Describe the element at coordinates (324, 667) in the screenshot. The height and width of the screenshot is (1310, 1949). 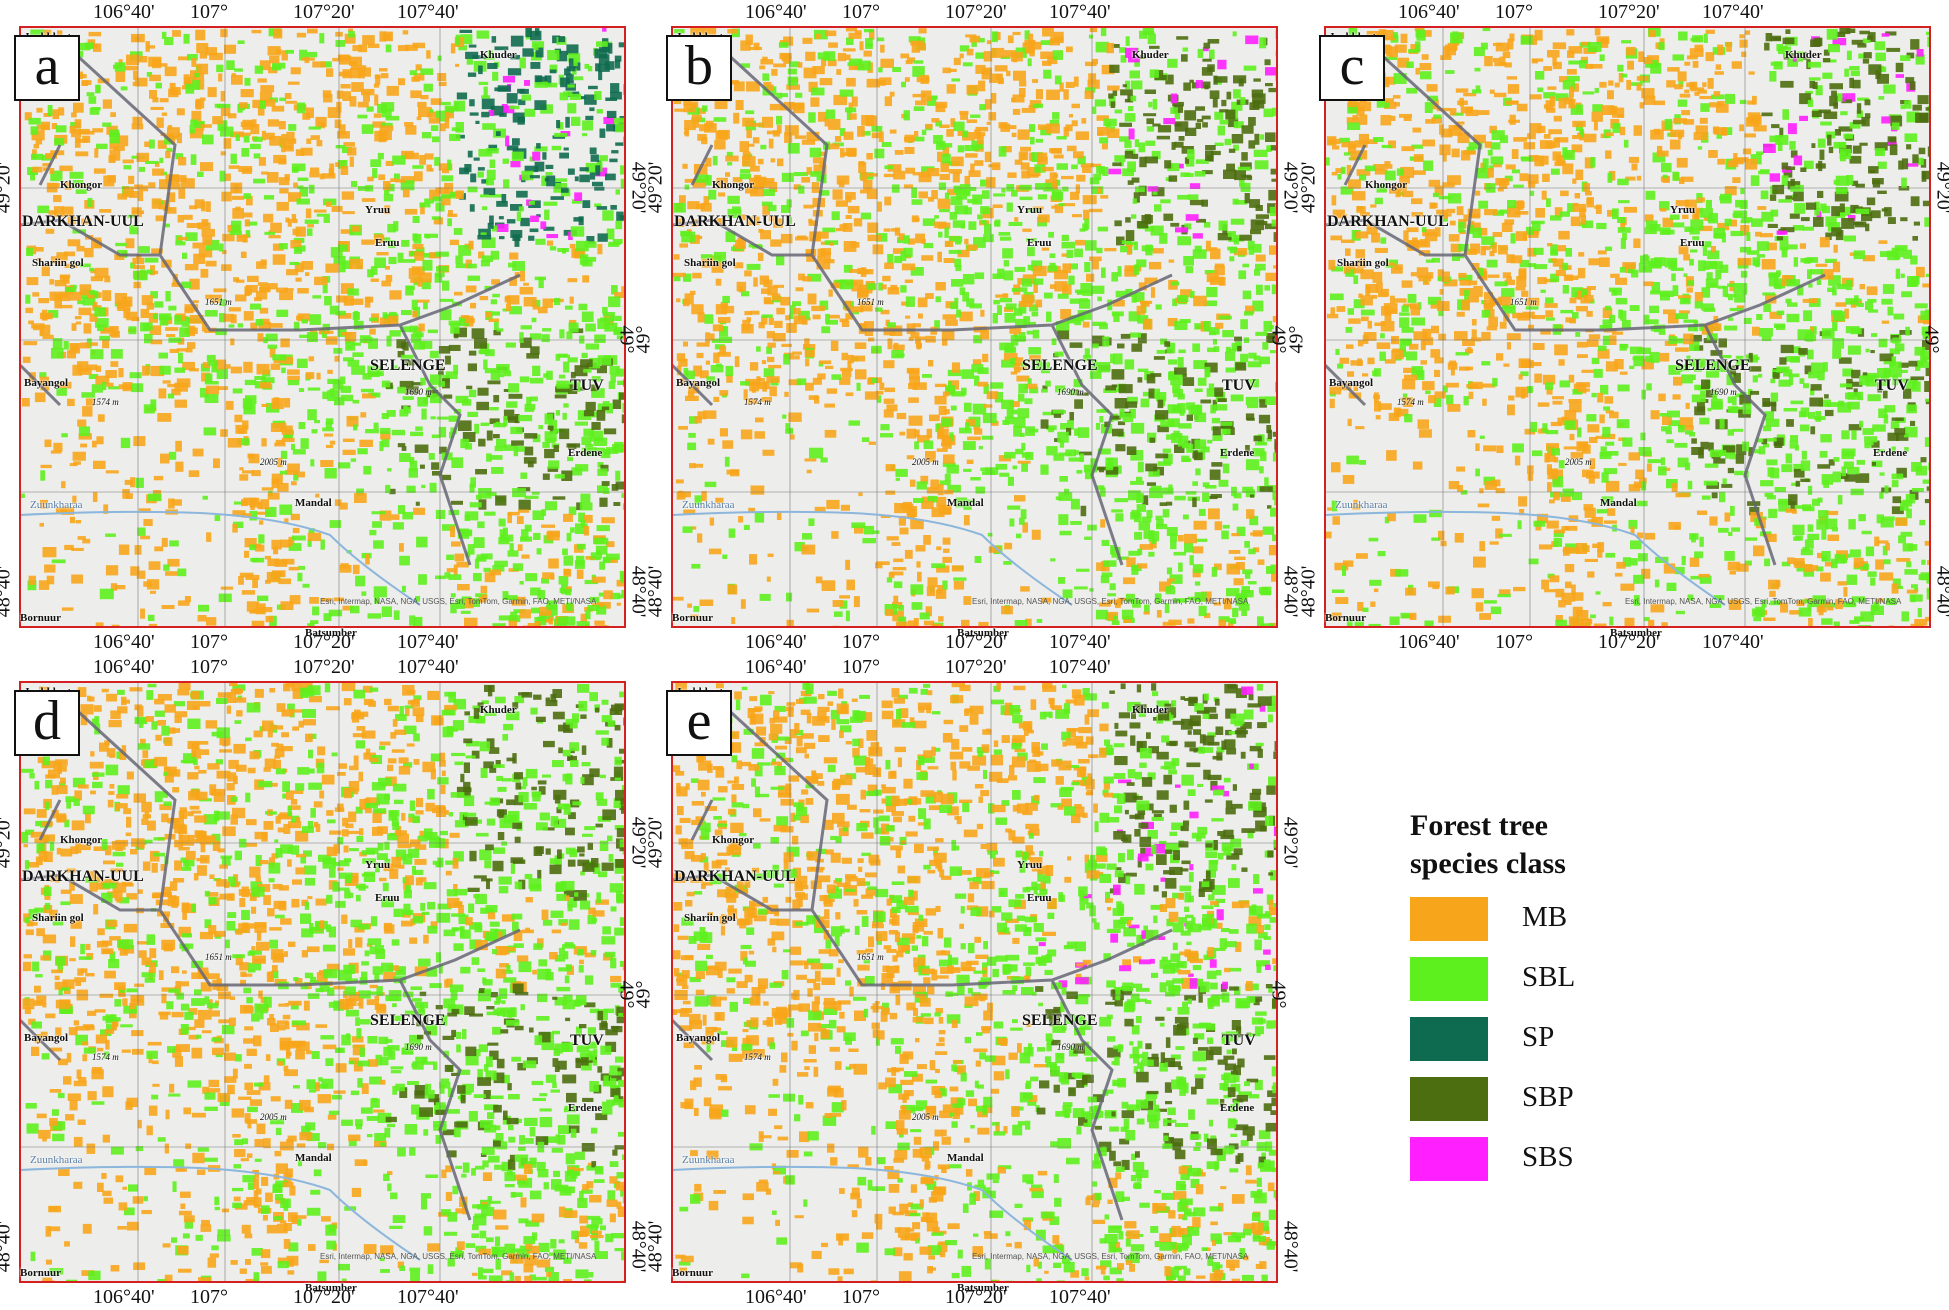
I see `lon-label-top: 107°20'` at that location.